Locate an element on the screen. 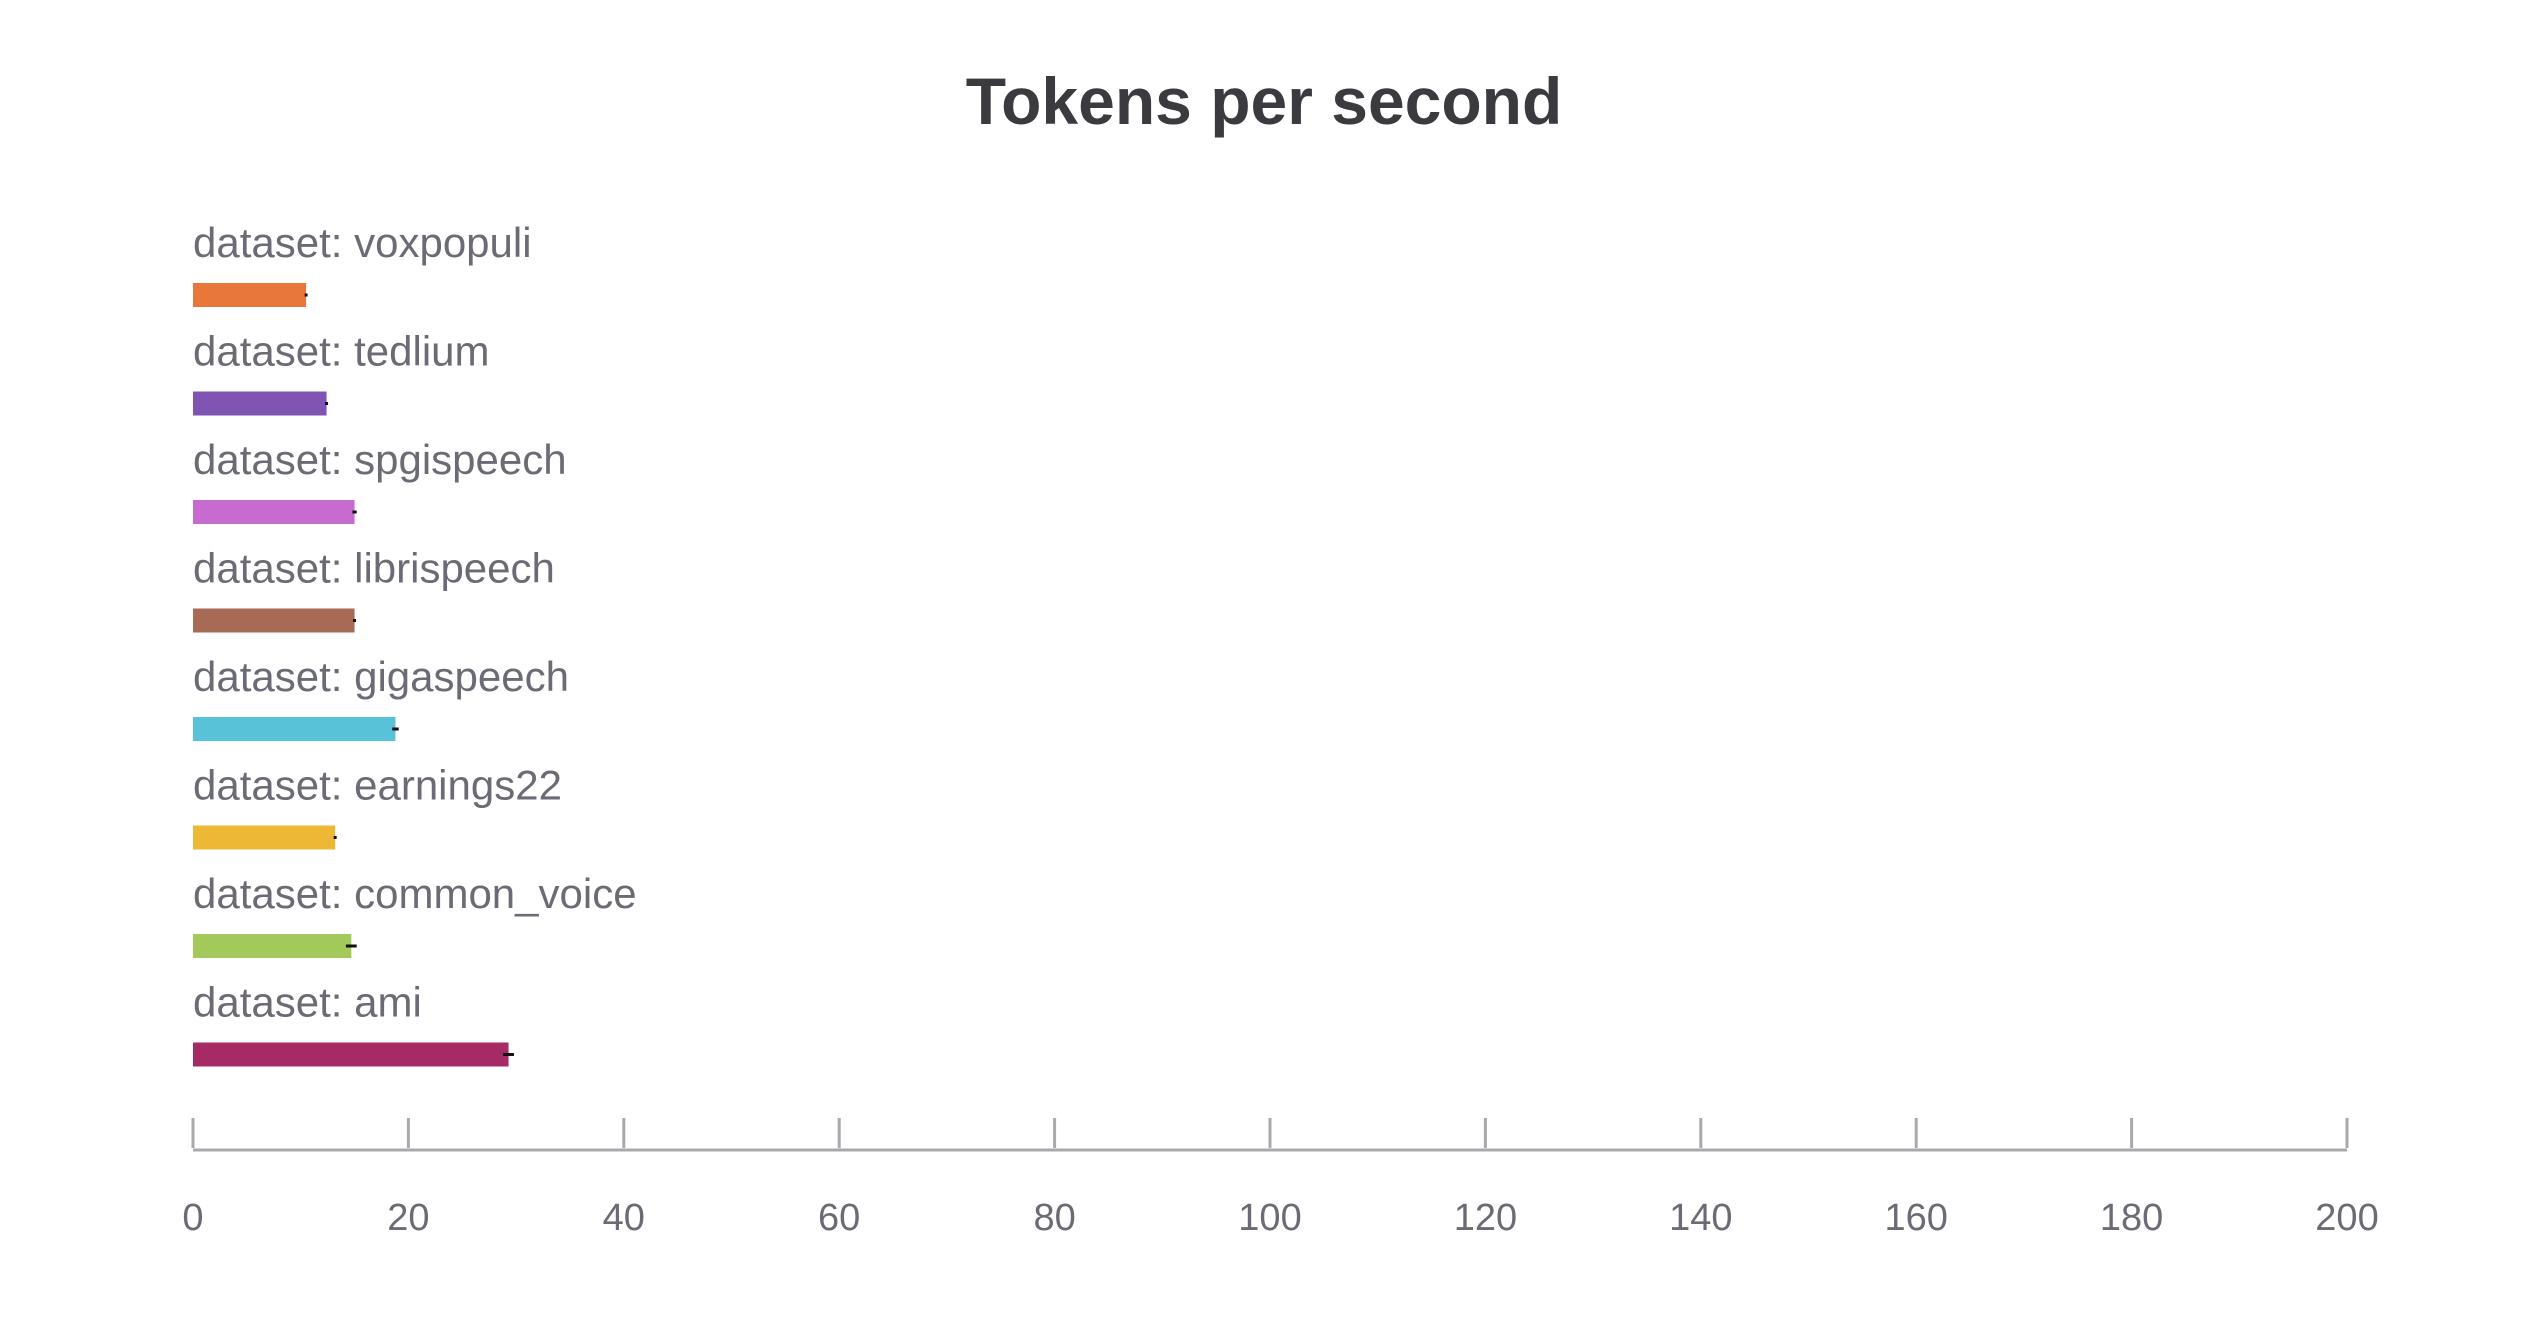 This screenshot has width=2528, height=1328. category-label: dataset: ami is located at coordinates (307, 1002).